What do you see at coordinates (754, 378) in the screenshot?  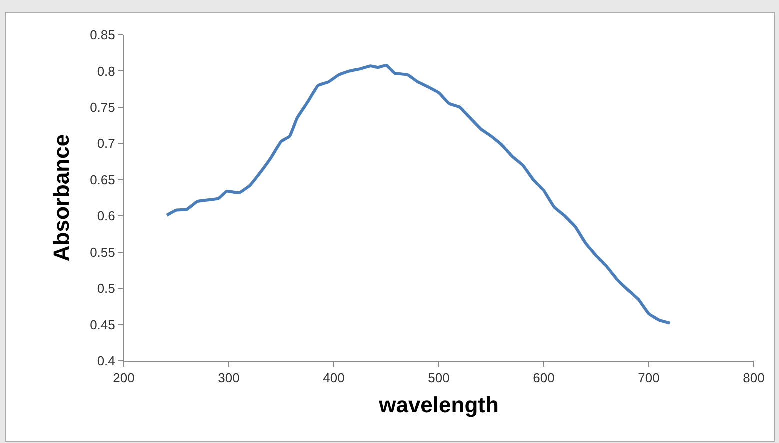 I see `x-tick-label: 800` at bounding box center [754, 378].